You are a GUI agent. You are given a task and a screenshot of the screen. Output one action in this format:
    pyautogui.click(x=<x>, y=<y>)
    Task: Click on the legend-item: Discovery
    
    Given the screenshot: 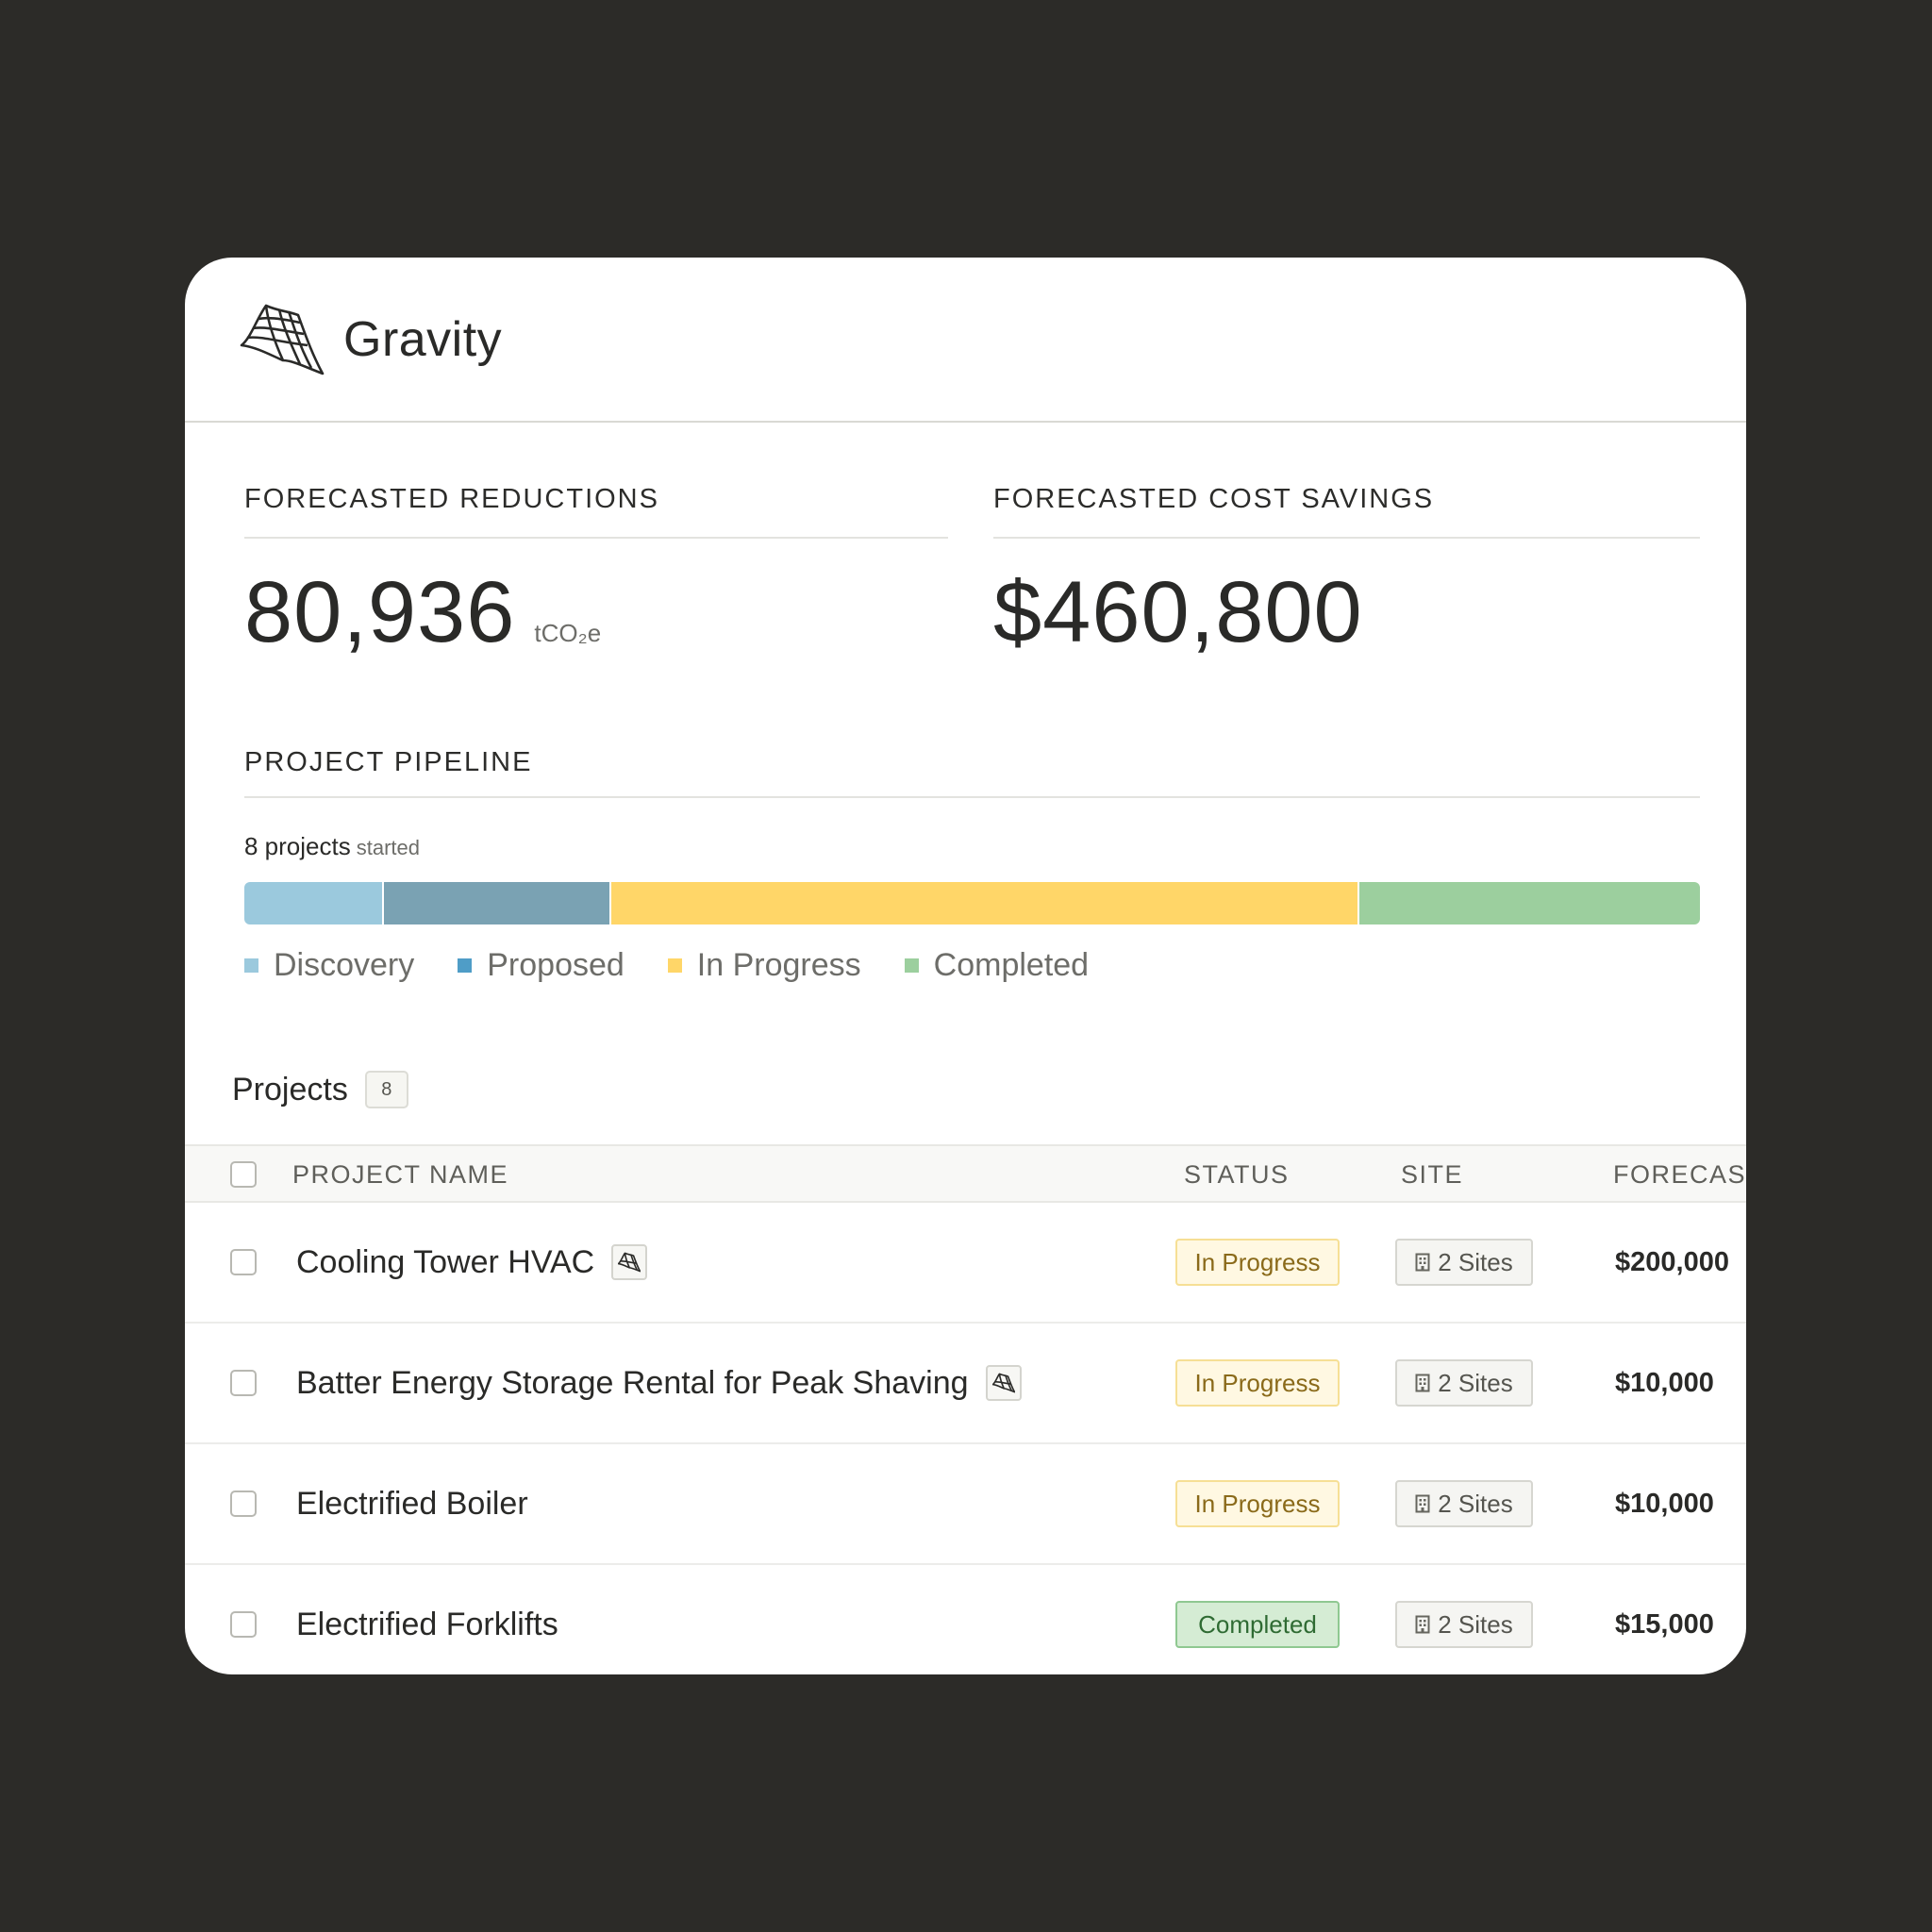 What is the action you would take?
    pyautogui.click(x=329, y=965)
    